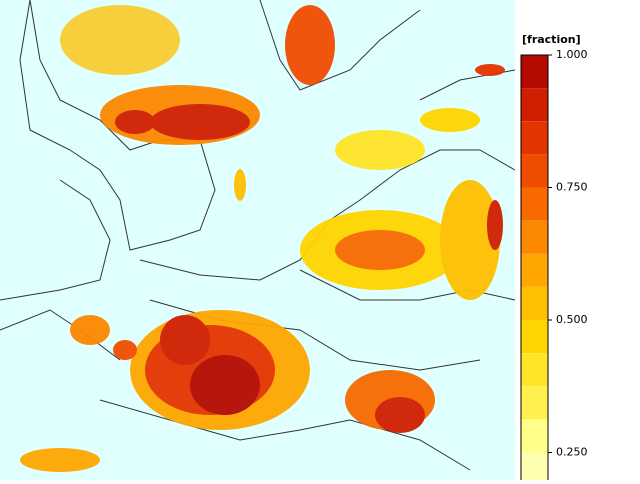  What do you see at coordinates (551, 39) in the screenshot?
I see `colorbar-title: [fraction]` at bounding box center [551, 39].